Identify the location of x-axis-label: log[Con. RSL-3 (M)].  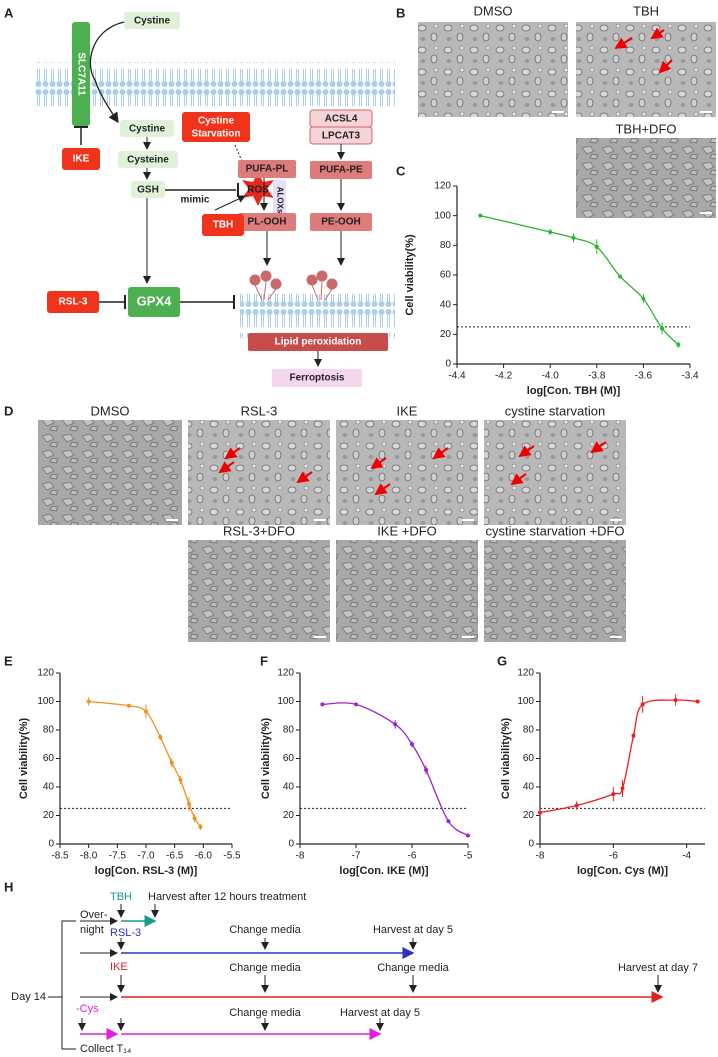
(146, 871).